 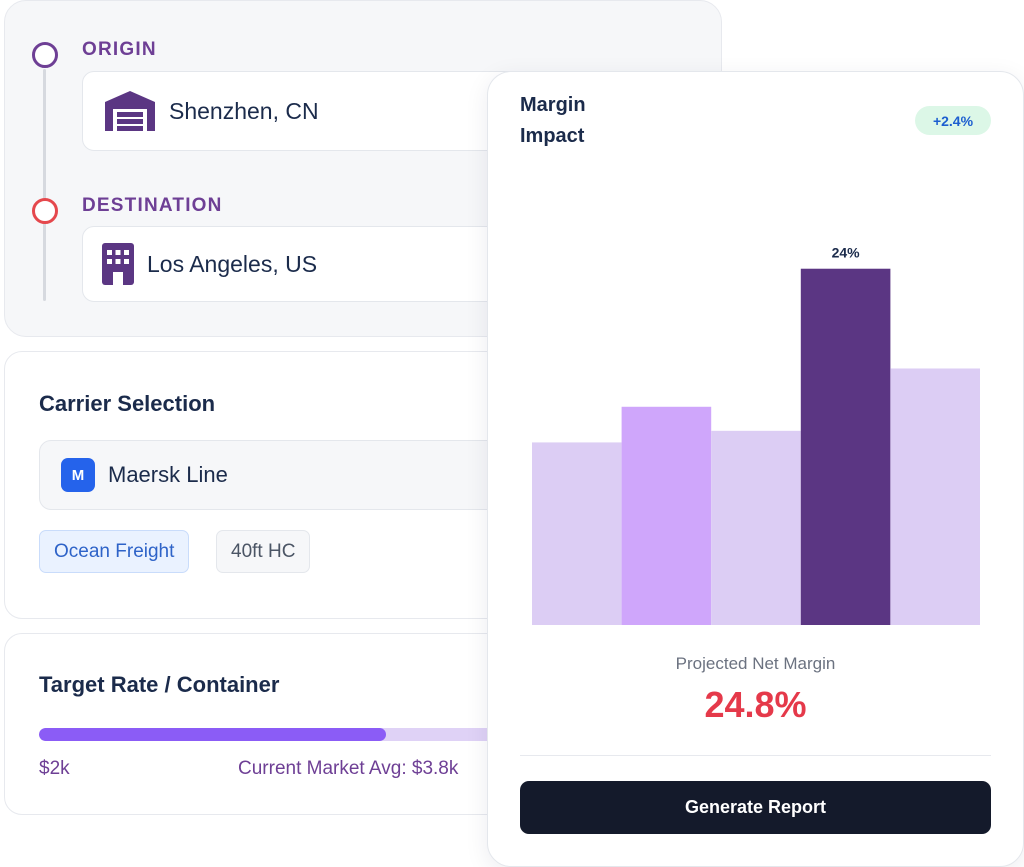 I want to click on rate-slider-fill, so click(x=213, y=734).